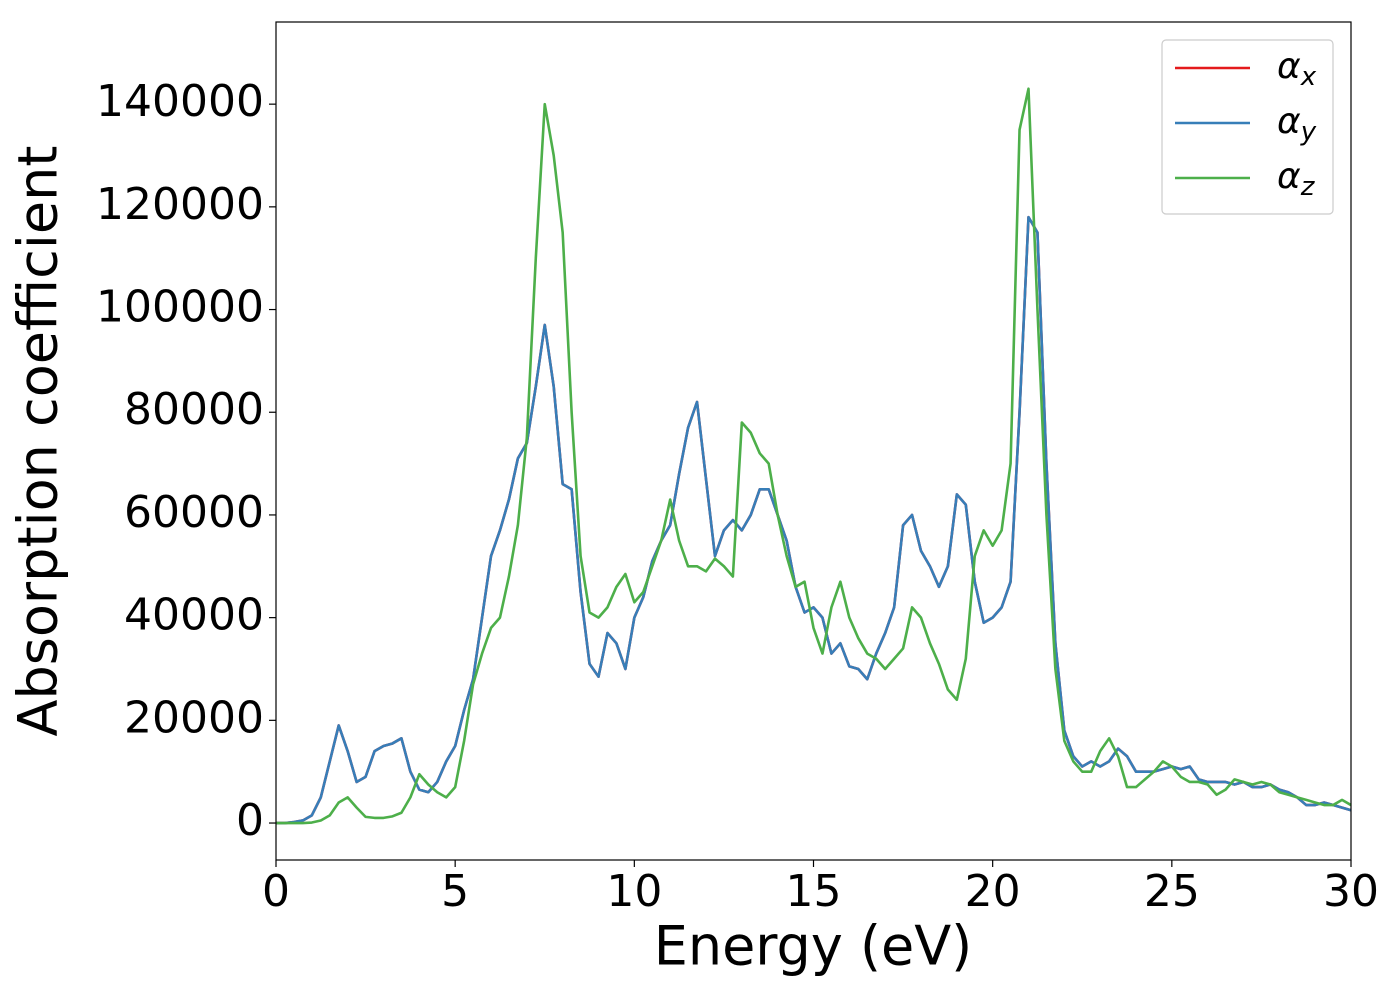 The height and width of the screenshot is (1000, 1400). Describe the element at coordinates (250, 820) in the screenshot. I see `y-tick-label: 0` at that location.